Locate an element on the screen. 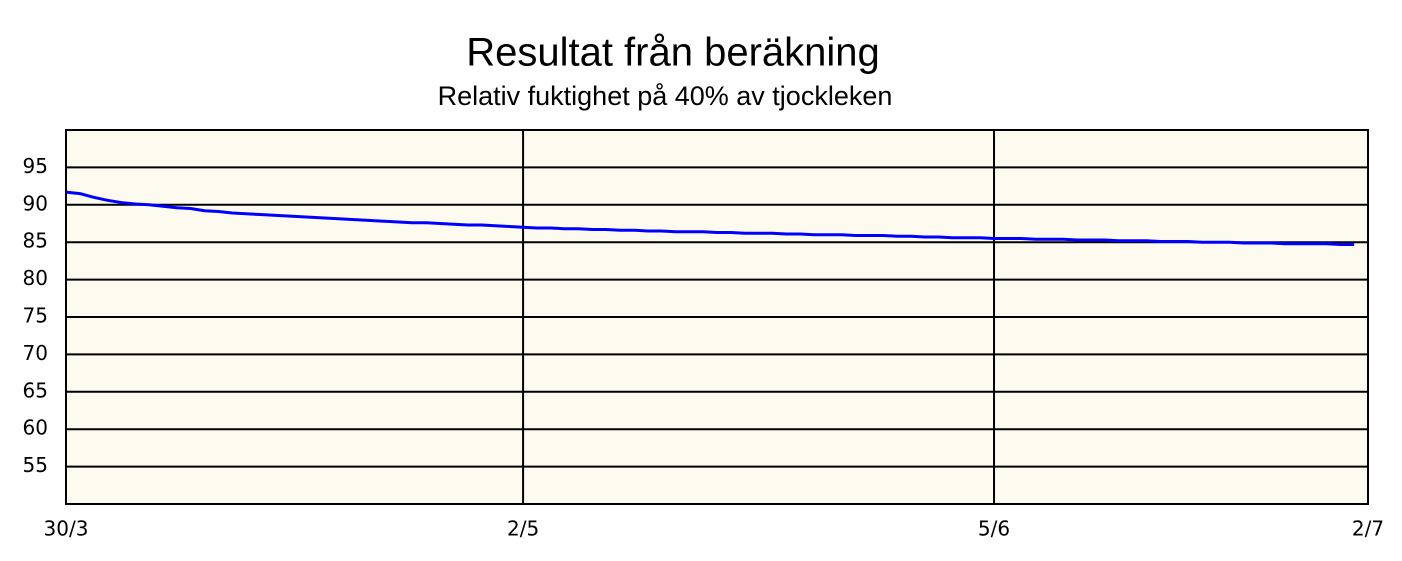  chart-subtitle: Relativ fuktighet på 40% av tjockleken is located at coordinates (665, 96).